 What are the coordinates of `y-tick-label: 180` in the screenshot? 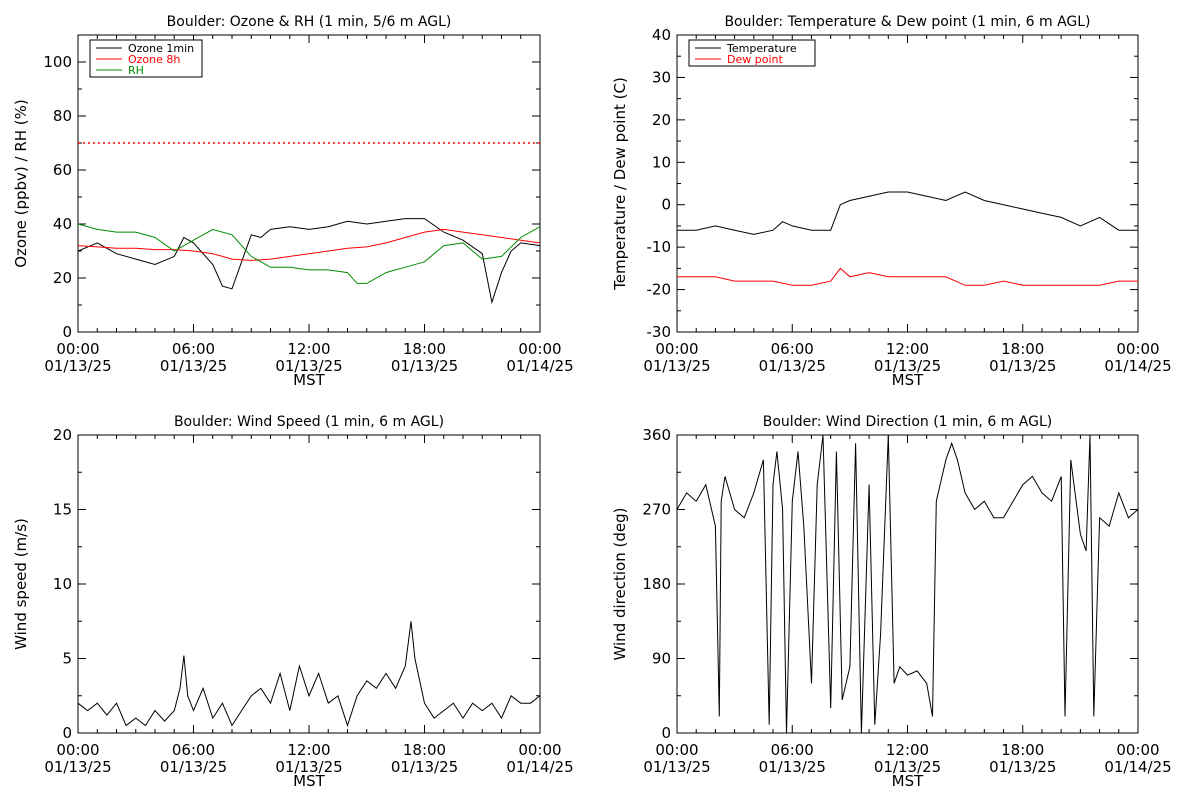 It's located at (656, 584).